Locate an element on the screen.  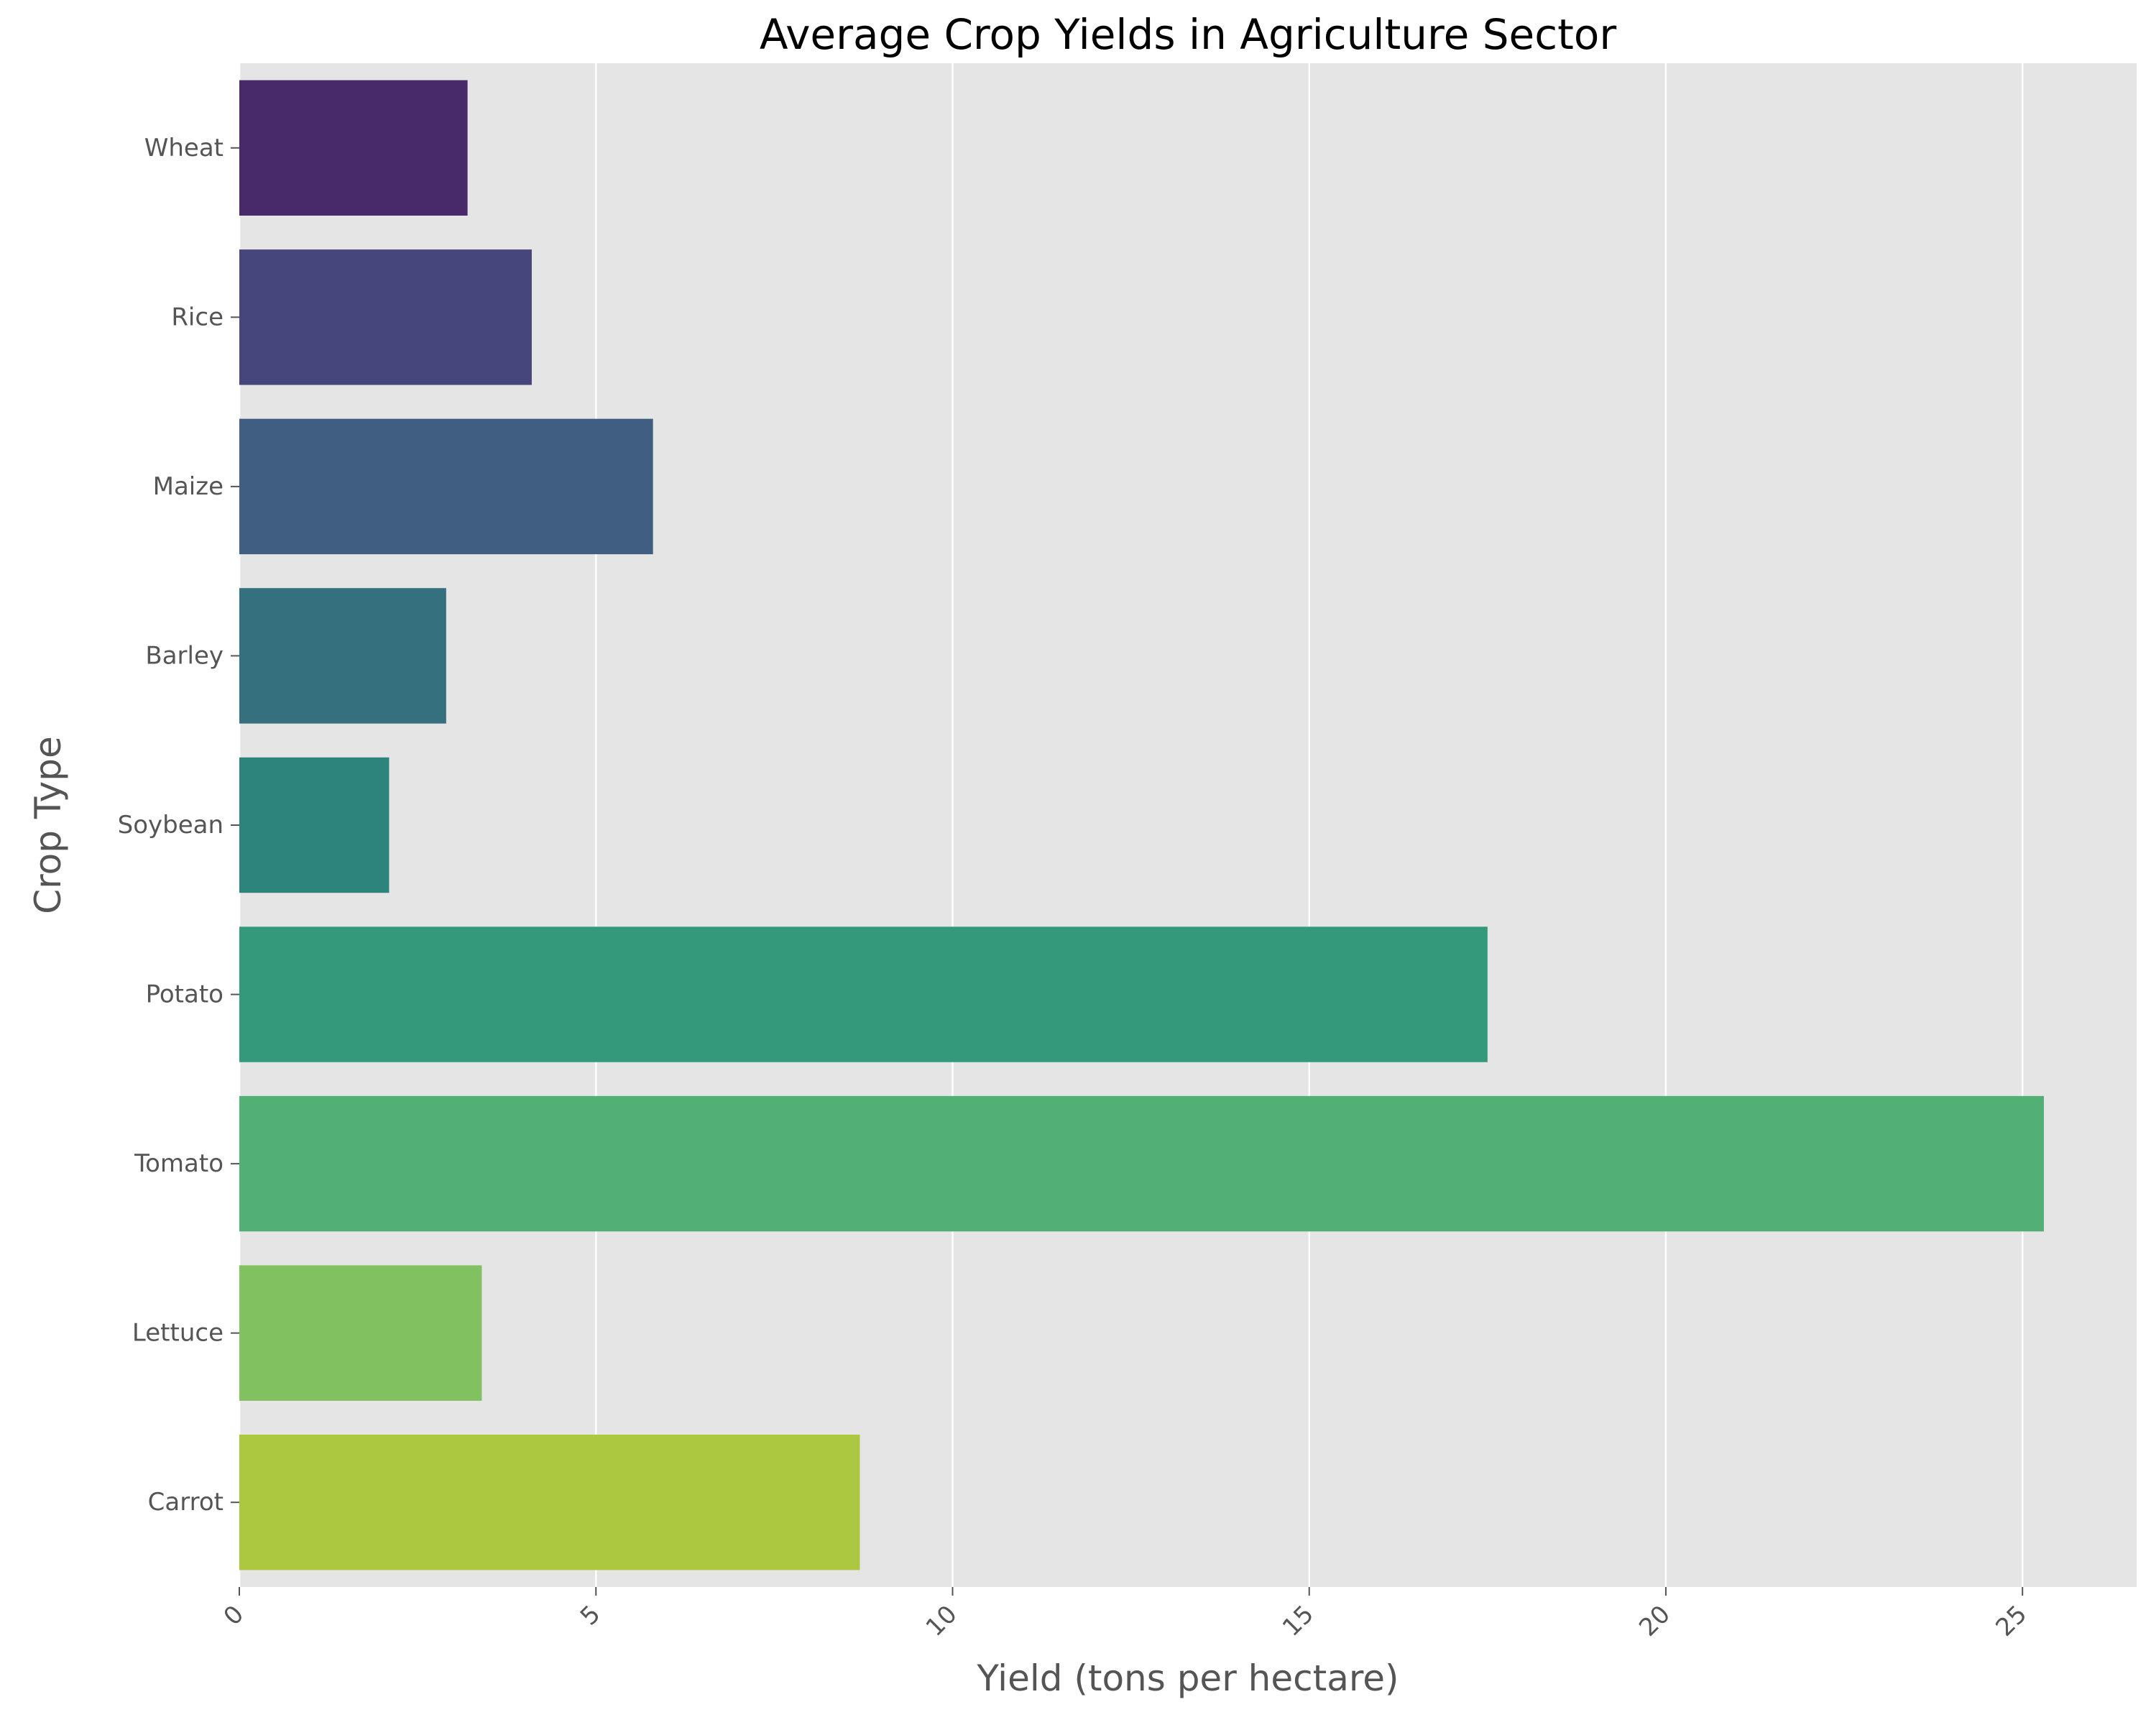
x-axis-ticks: 0 5 10 15 20 25 is located at coordinates (1125, 1614).